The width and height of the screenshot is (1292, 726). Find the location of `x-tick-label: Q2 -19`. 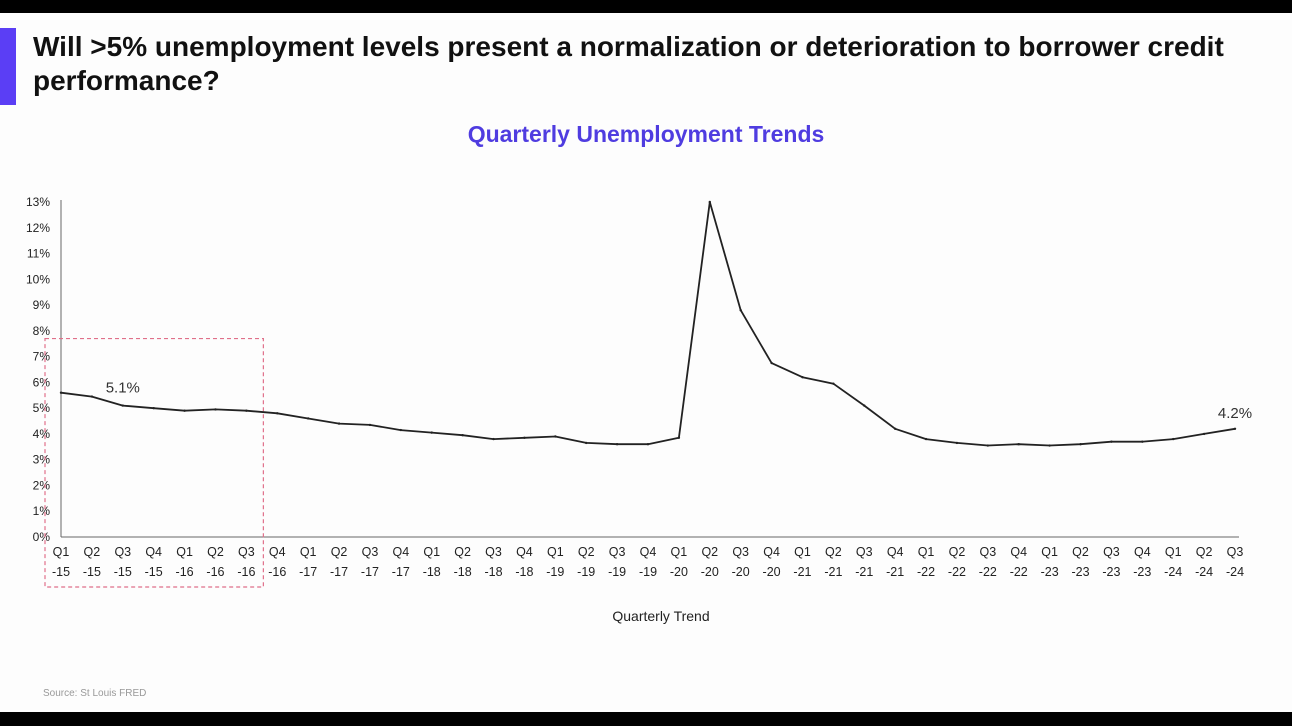

x-tick-label: Q2 -19 is located at coordinates (586, 562).